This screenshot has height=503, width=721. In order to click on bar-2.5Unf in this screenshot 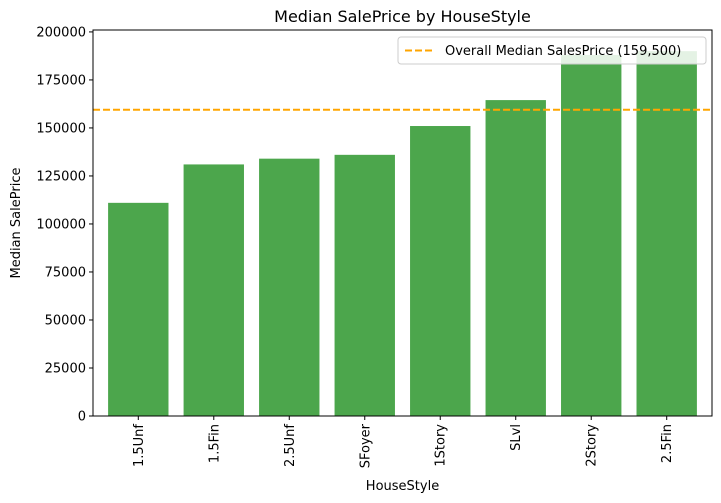, I will do `click(289, 287)`.